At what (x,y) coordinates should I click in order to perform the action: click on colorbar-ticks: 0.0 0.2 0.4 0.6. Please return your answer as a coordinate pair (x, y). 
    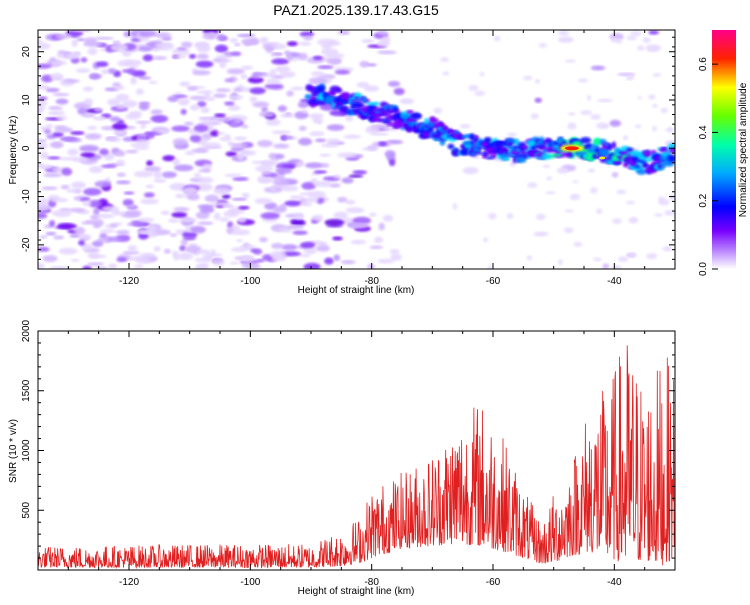
    Looking at the image, I should click on (708, 166).